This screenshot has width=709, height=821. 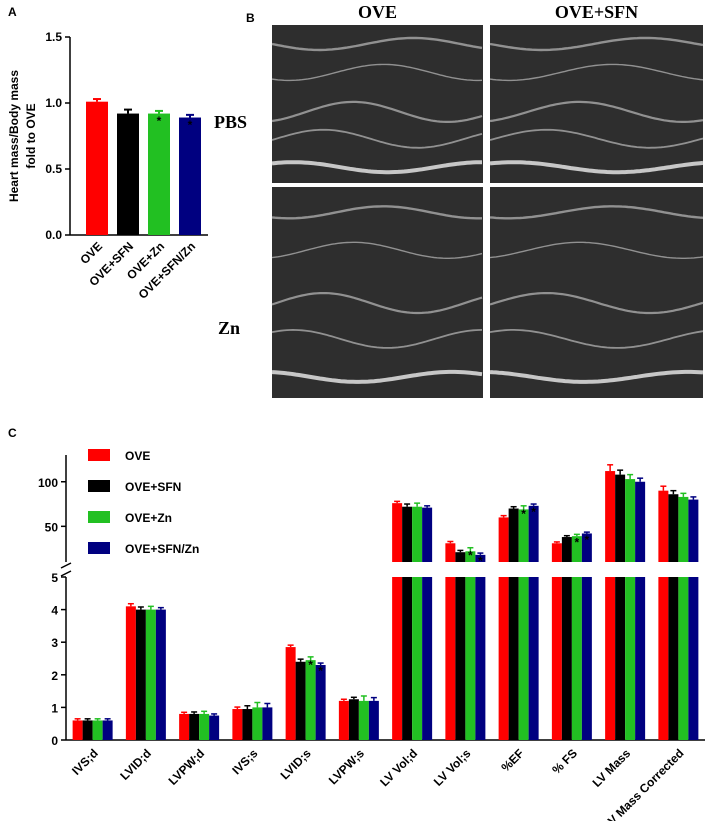 What do you see at coordinates (48, 483) in the screenshot?
I see `y-tick-label: 100` at bounding box center [48, 483].